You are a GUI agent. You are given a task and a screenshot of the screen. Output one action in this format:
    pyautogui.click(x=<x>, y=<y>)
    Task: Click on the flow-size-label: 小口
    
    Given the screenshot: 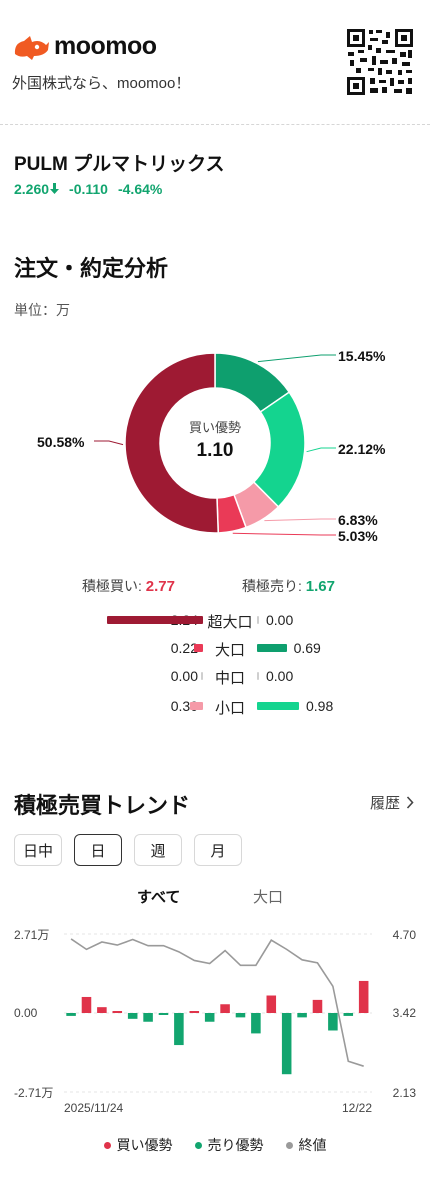 What is the action you would take?
    pyautogui.click(x=229, y=708)
    